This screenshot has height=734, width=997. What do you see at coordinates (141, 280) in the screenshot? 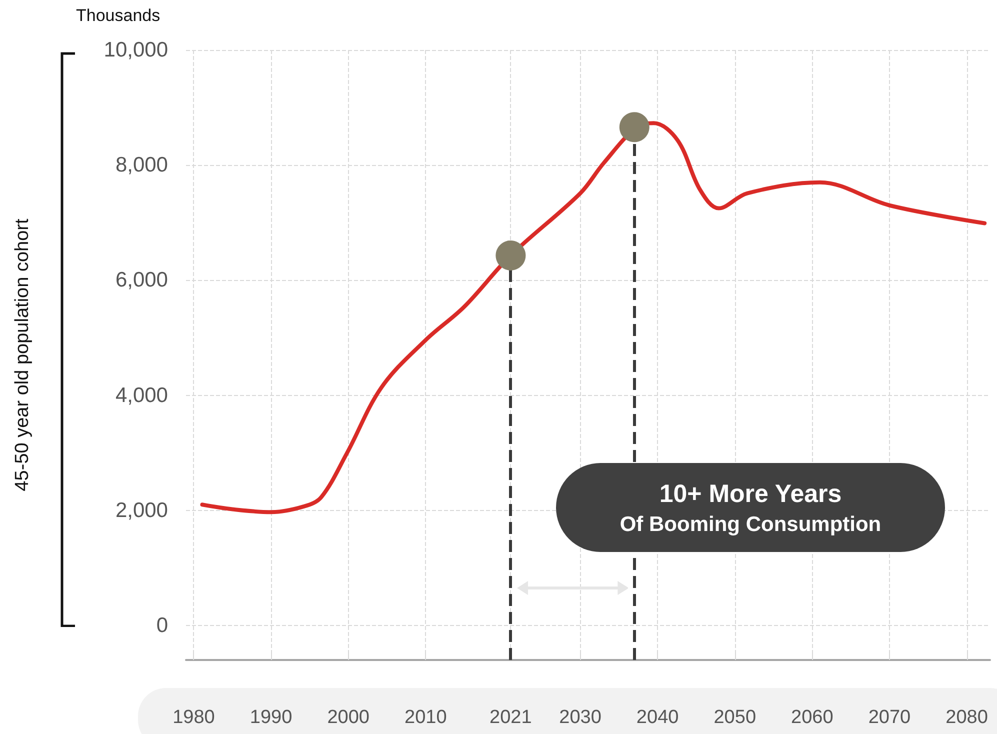
I see `y-tick-label: 6,000` at bounding box center [141, 280].